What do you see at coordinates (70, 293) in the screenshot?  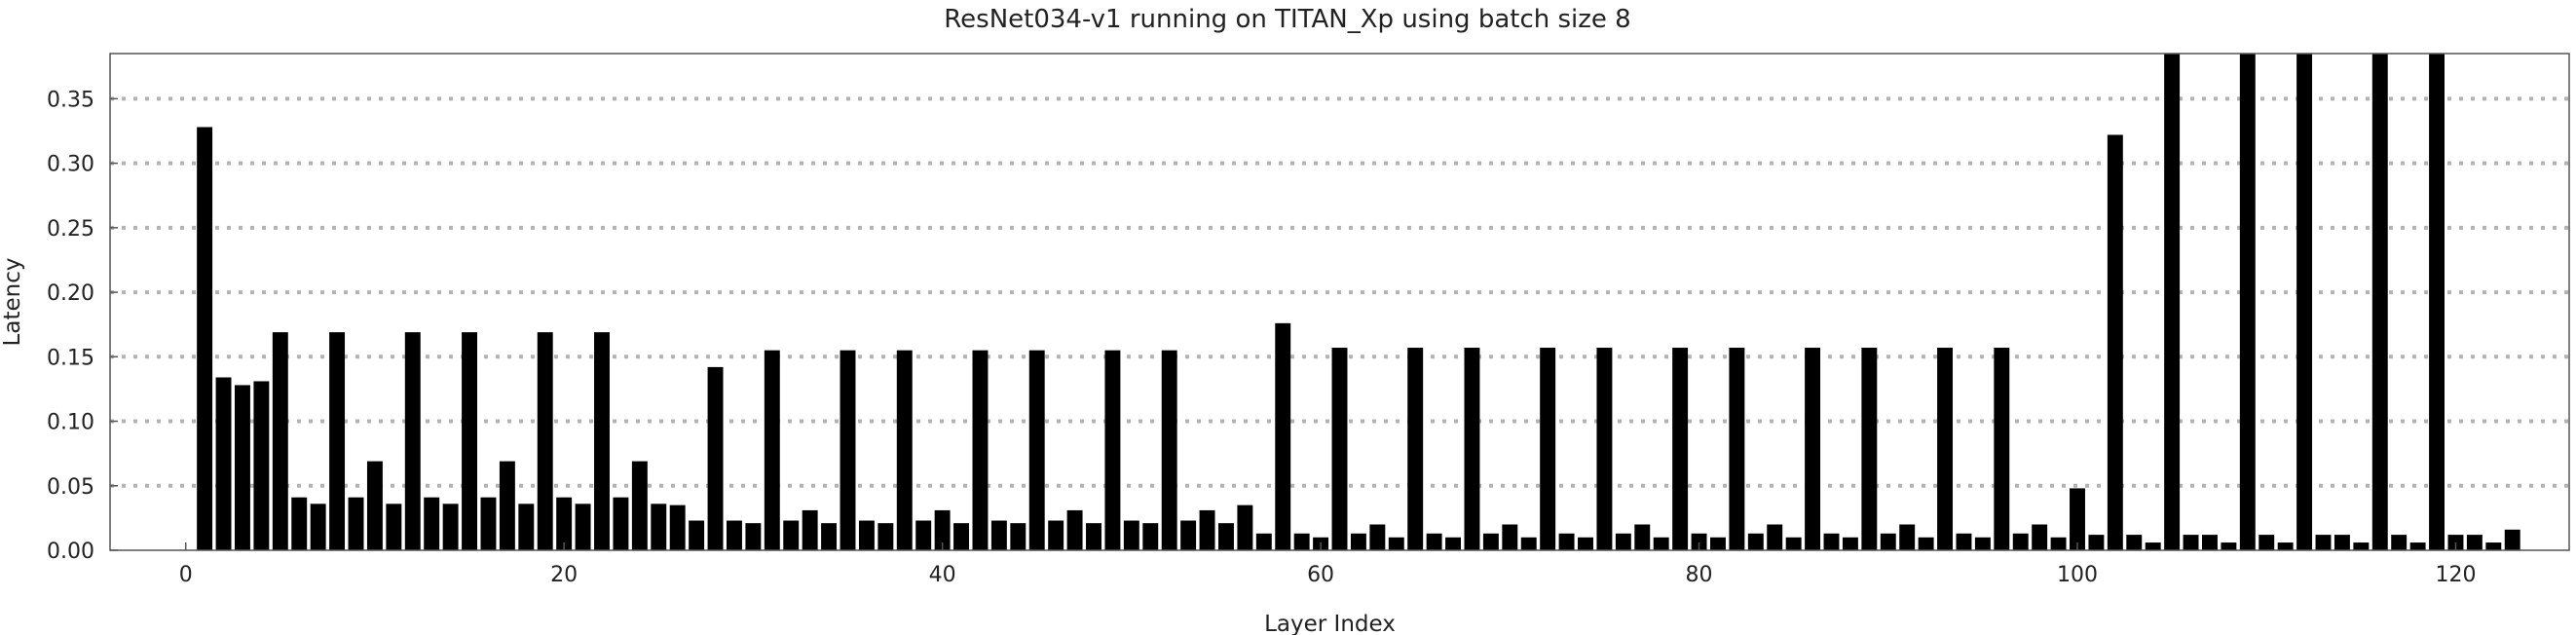 I see `y-tick-label: 0.20` at bounding box center [70, 293].